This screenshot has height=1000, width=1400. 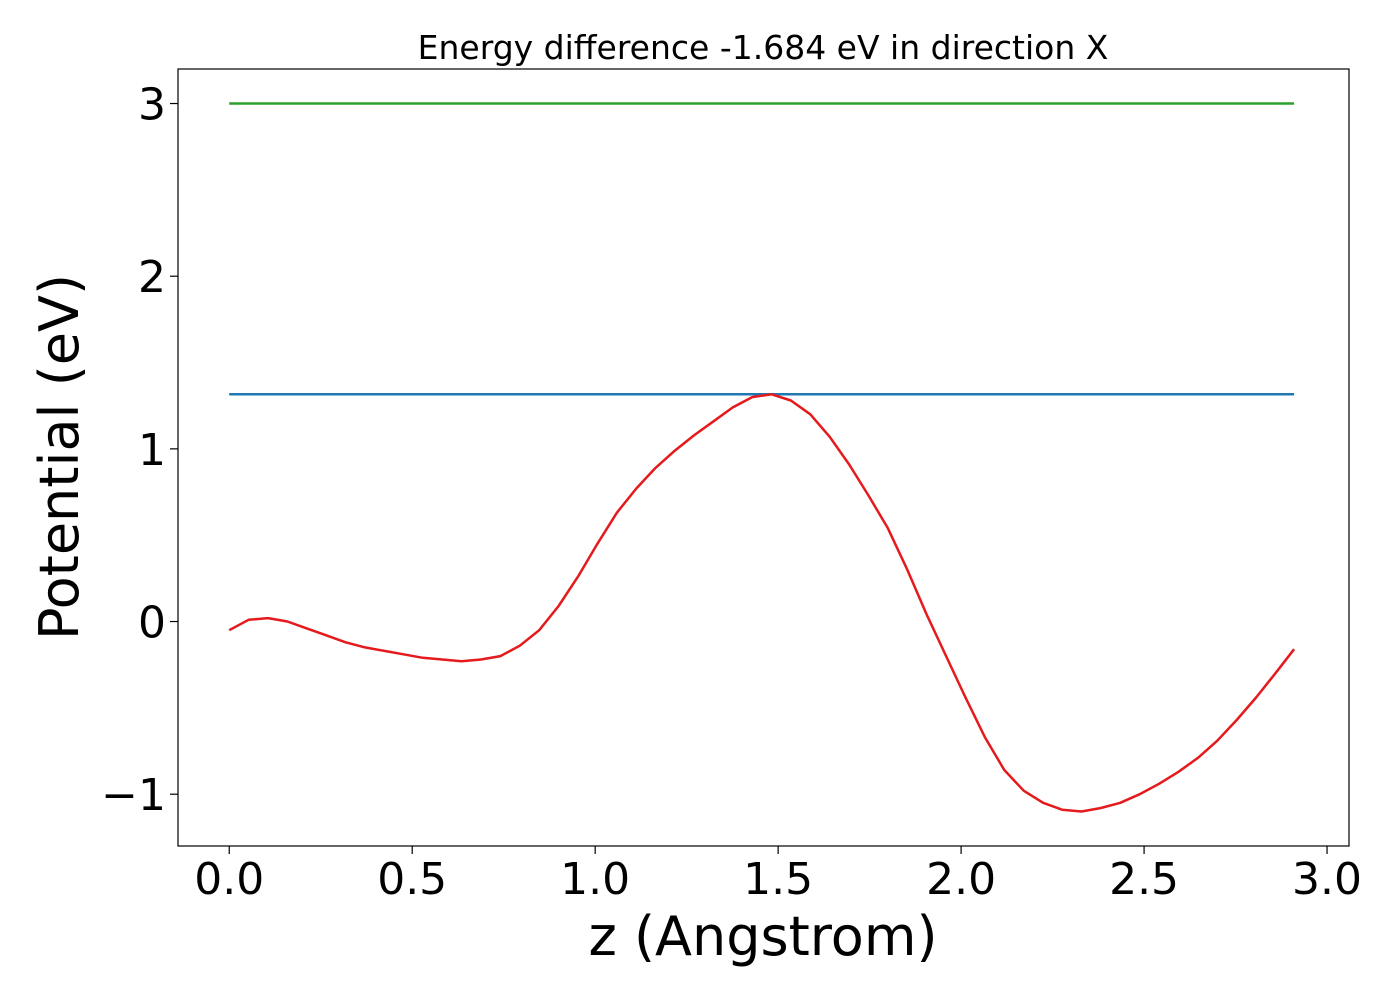 What do you see at coordinates (1327, 879) in the screenshot?
I see `x-tick-label: 3.0` at bounding box center [1327, 879].